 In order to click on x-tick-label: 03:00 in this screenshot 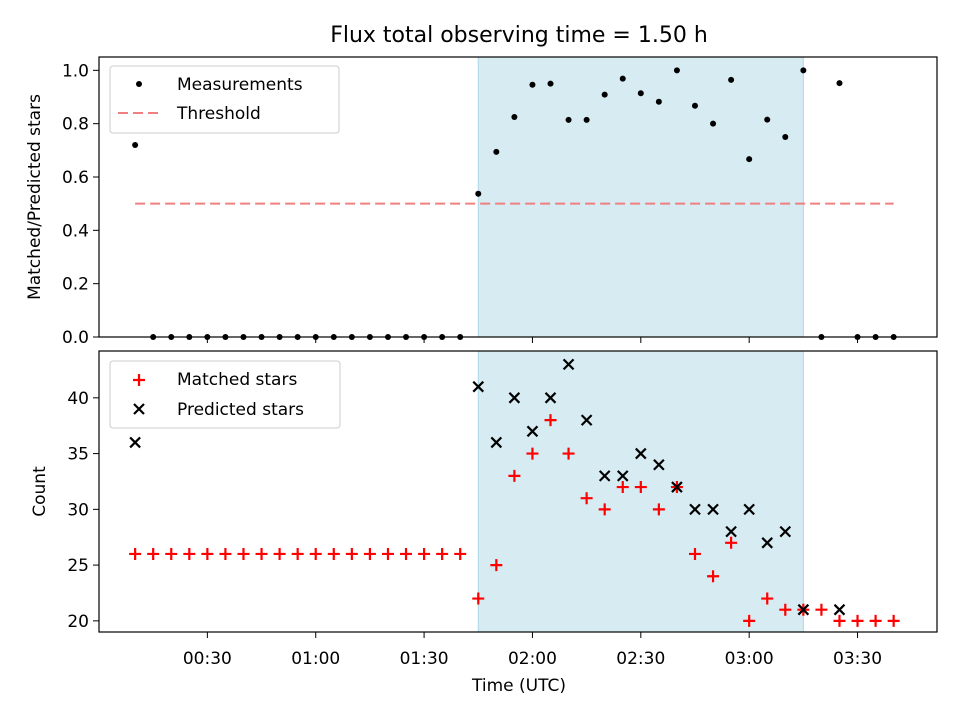, I will do `click(749, 659)`.